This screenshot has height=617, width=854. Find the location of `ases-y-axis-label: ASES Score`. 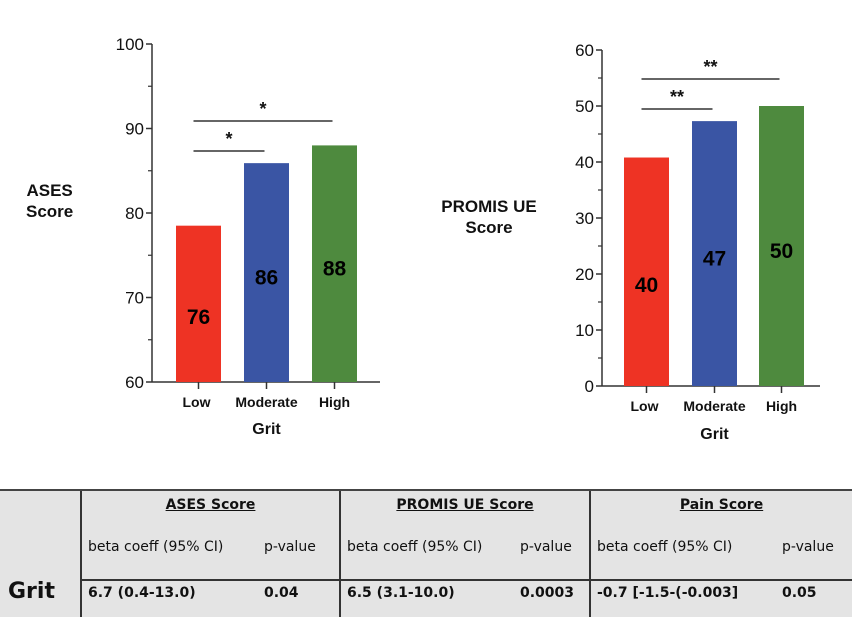

ases-y-axis-label: ASES Score is located at coordinates (49, 201).